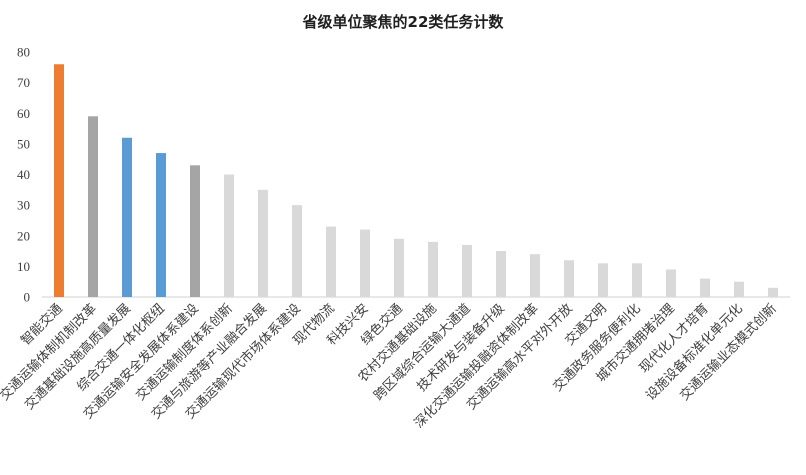 The width and height of the screenshot is (806, 475). What do you see at coordinates (403, 22) in the screenshot?
I see `chart-title: 省级单位聚焦的22类任务计数` at bounding box center [403, 22].